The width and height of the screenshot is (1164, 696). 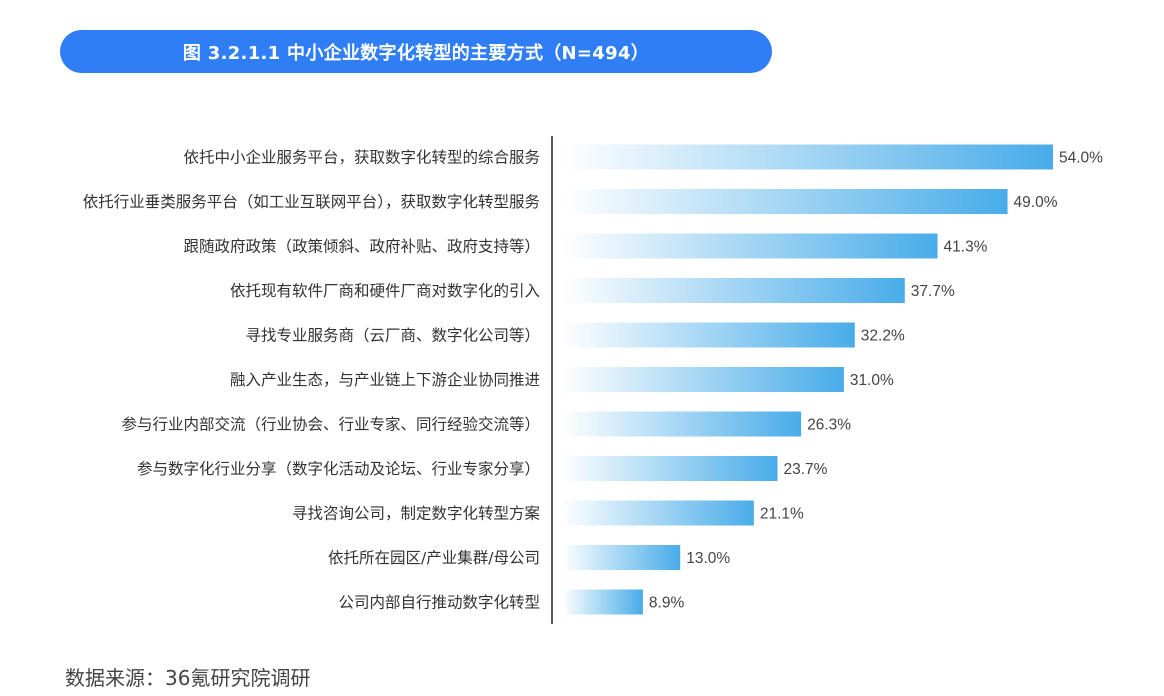 I want to click on value-label: 21.1%, so click(x=782, y=514).